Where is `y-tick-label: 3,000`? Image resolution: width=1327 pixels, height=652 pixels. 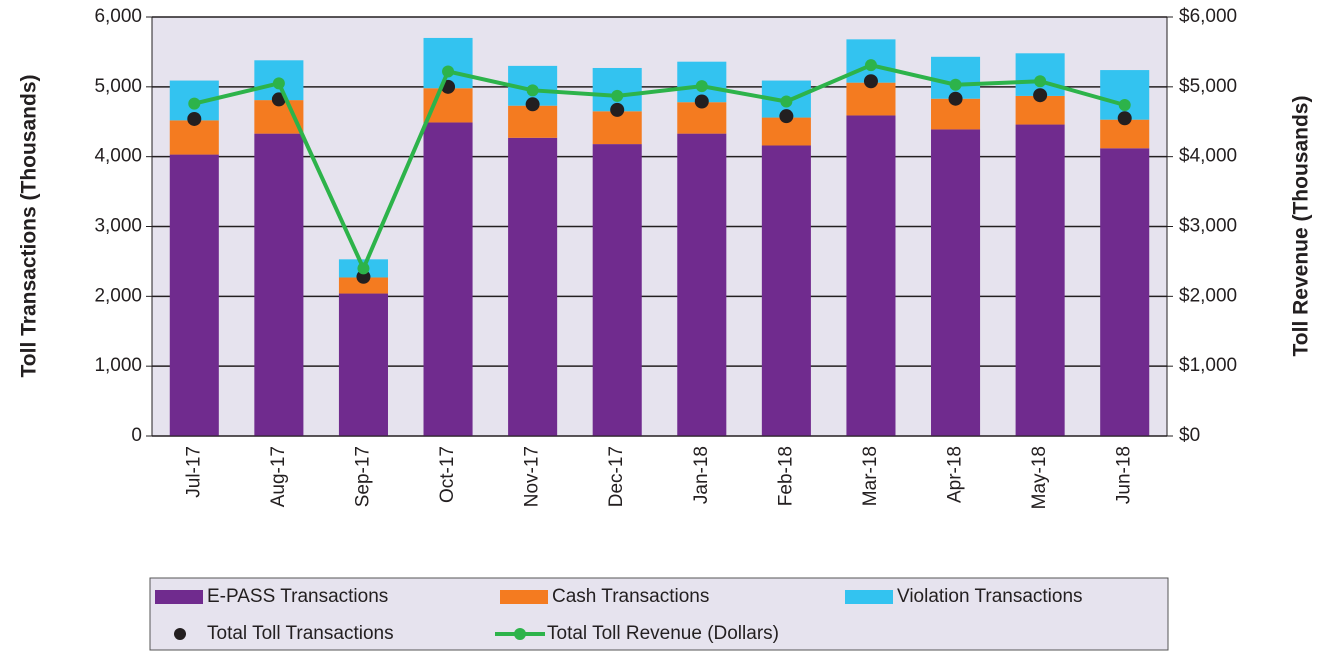 y-tick-label: 3,000 is located at coordinates (118, 226).